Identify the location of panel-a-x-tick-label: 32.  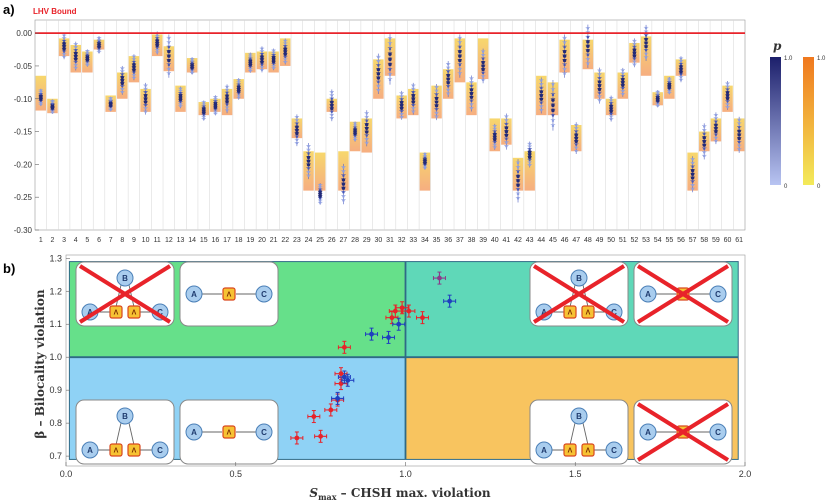
(402, 240).